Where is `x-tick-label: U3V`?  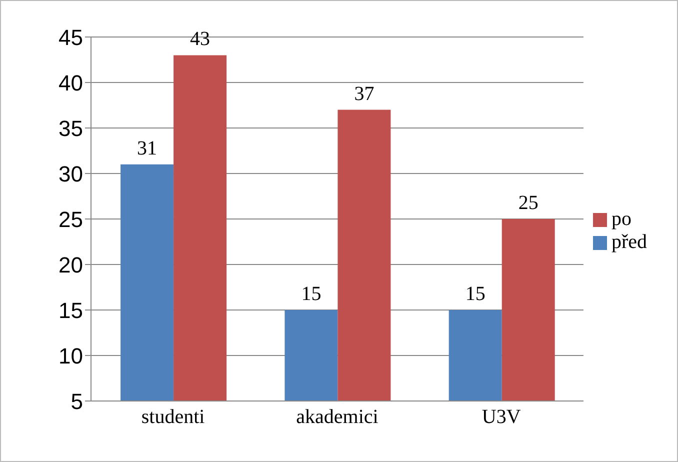
x-tick-label: U3V is located at coordinates (502, 417).